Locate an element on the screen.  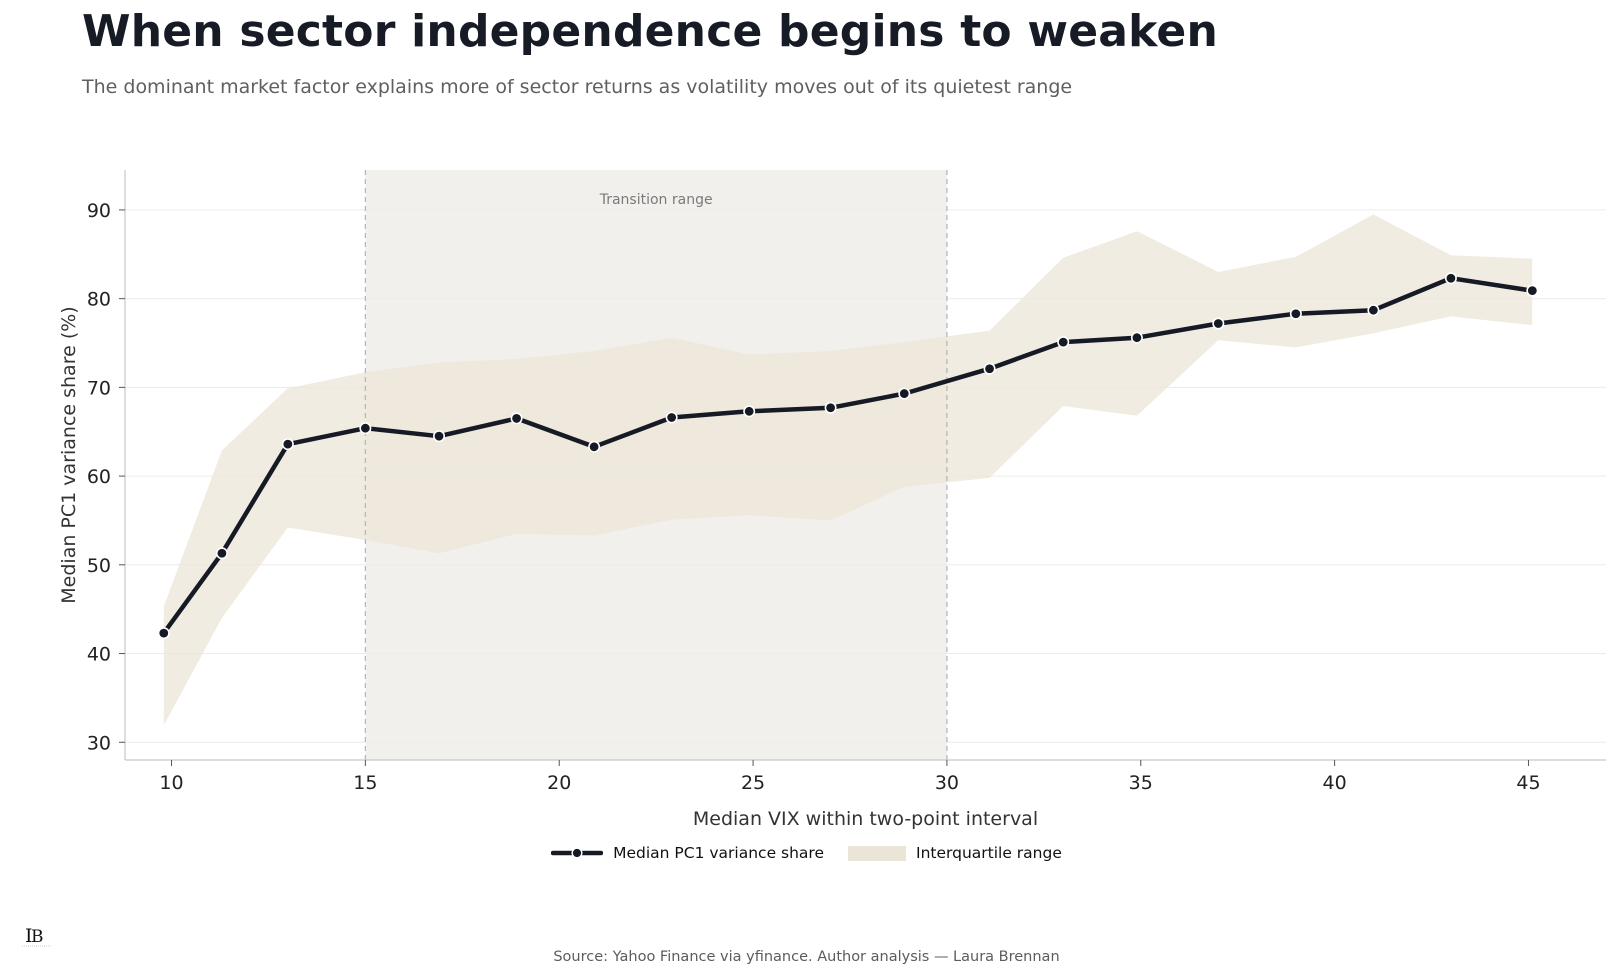
x-tick-label: 15 is located at coordinates (365, 783).